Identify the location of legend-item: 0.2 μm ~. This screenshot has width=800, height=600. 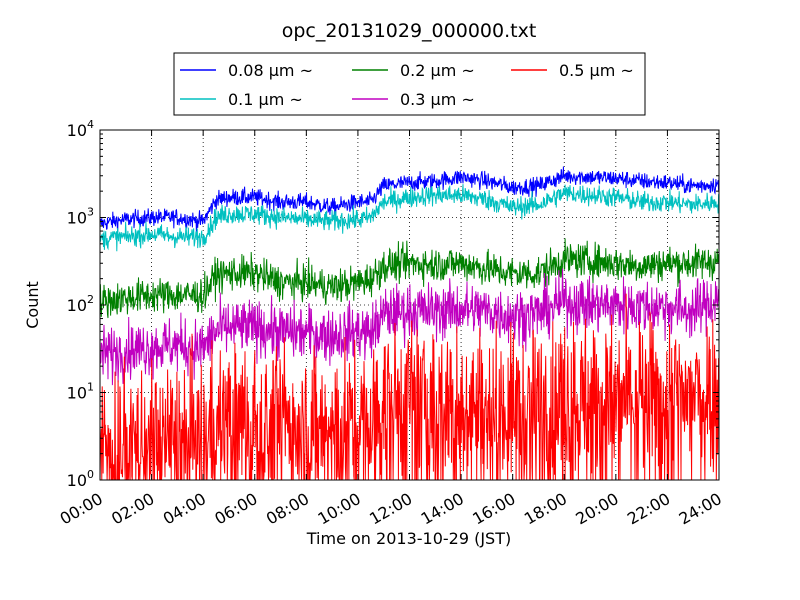
(413, 70).